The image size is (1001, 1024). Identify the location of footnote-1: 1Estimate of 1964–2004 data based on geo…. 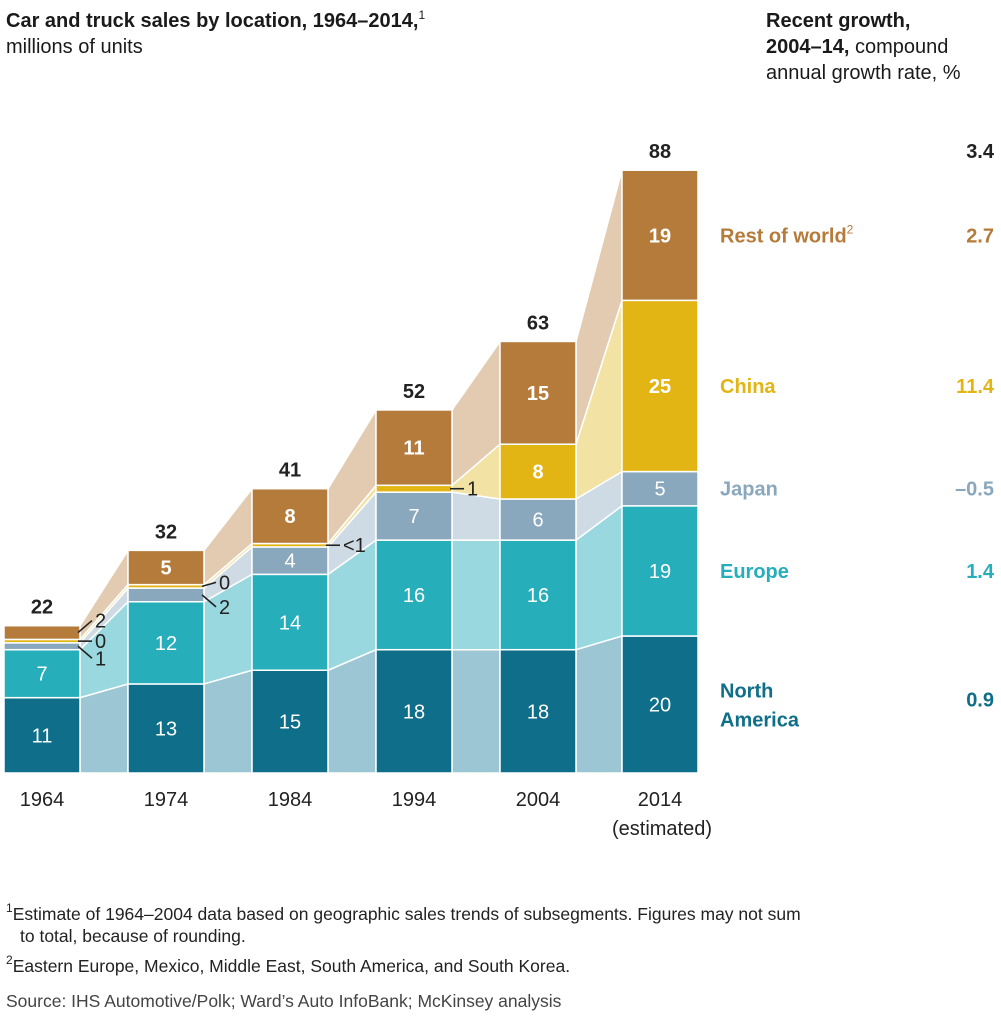
(403, 924).